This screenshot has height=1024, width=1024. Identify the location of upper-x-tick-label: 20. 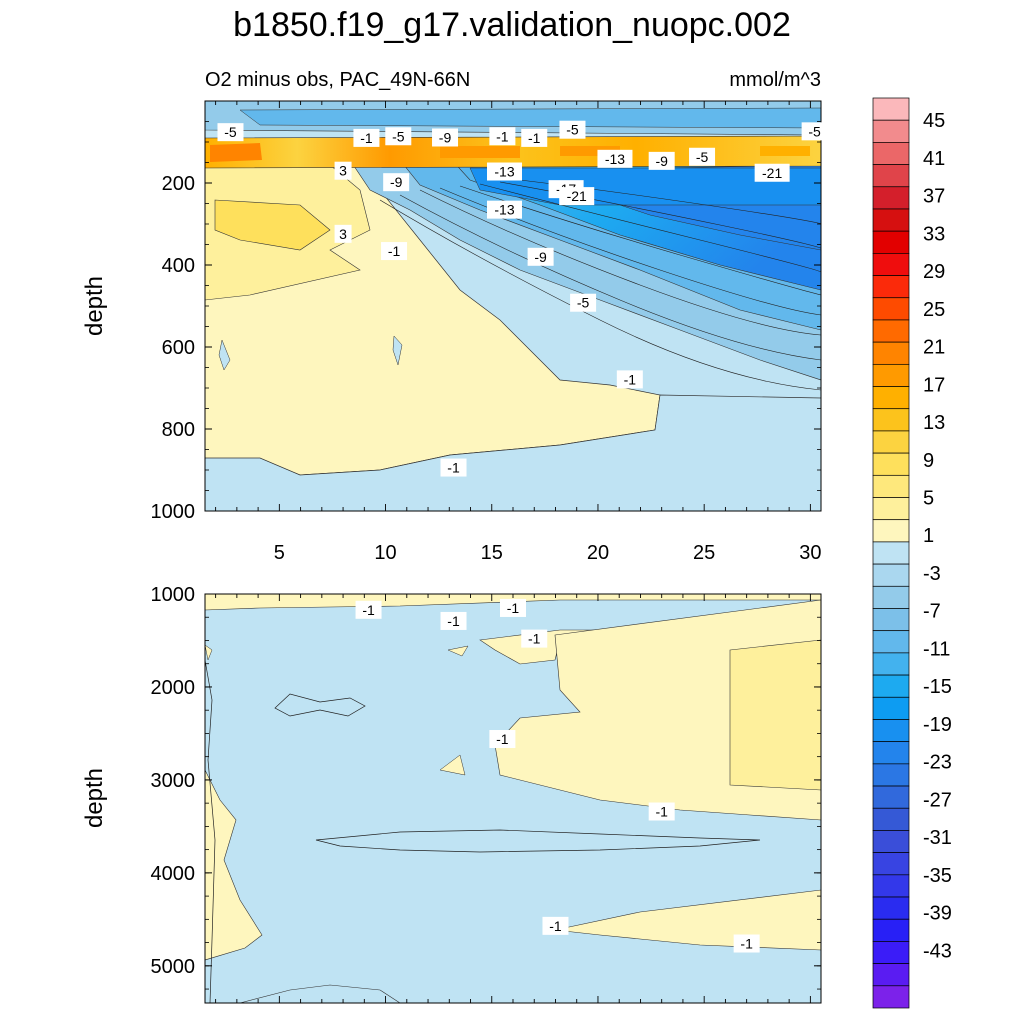
(598, 553).